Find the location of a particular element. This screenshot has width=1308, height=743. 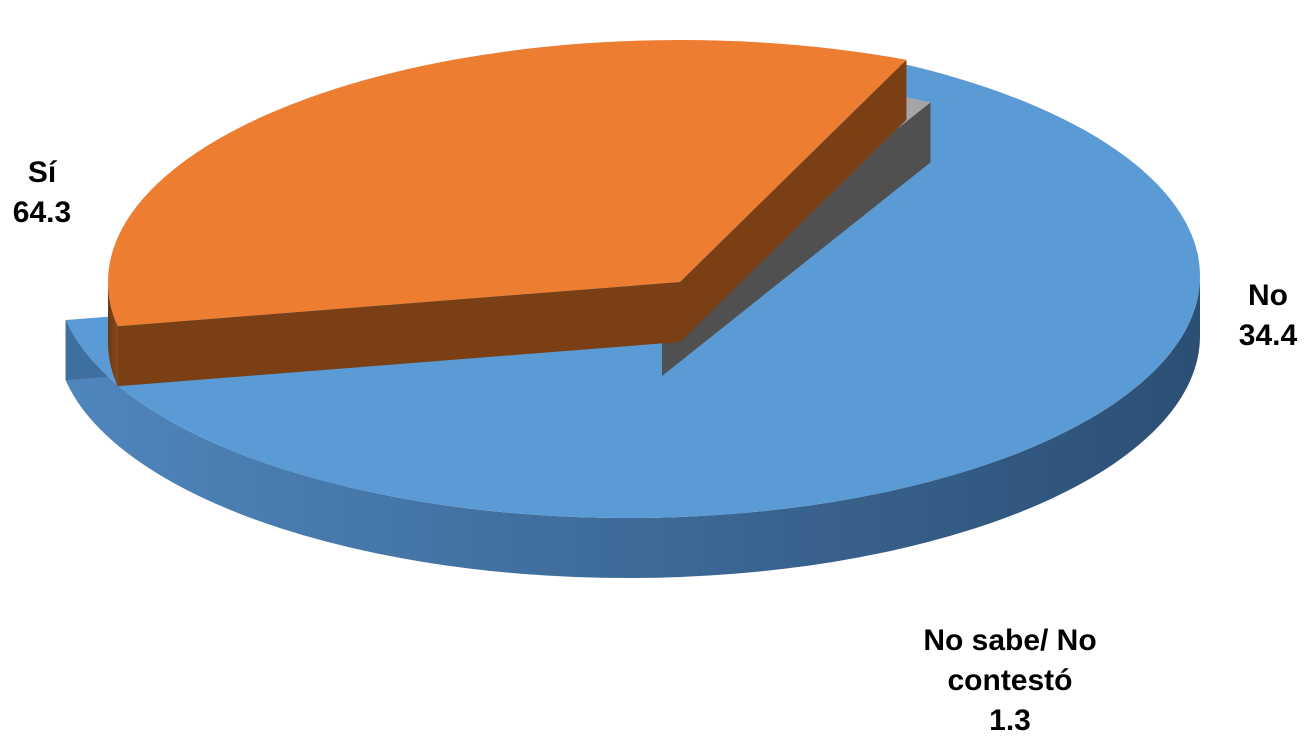

data-label-line: 1.3 is located at coordinates (1010, 720).